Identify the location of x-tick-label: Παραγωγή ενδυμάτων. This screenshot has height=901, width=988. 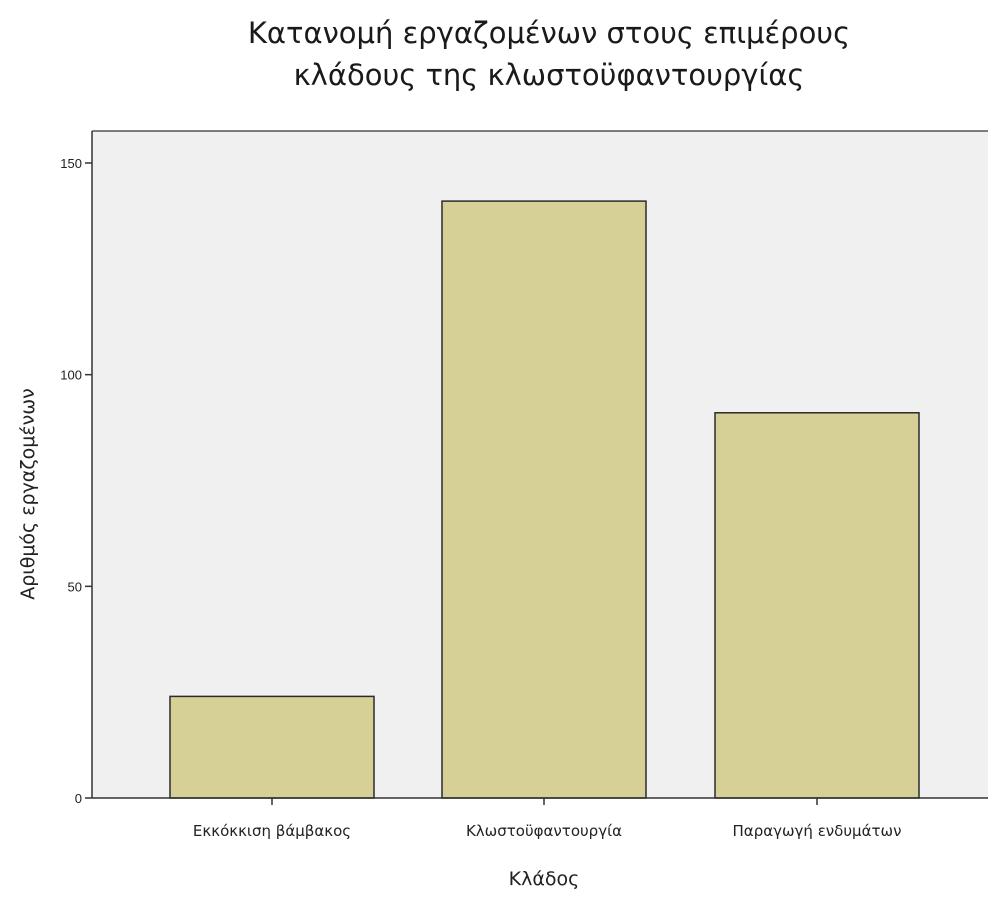
(817, 831).